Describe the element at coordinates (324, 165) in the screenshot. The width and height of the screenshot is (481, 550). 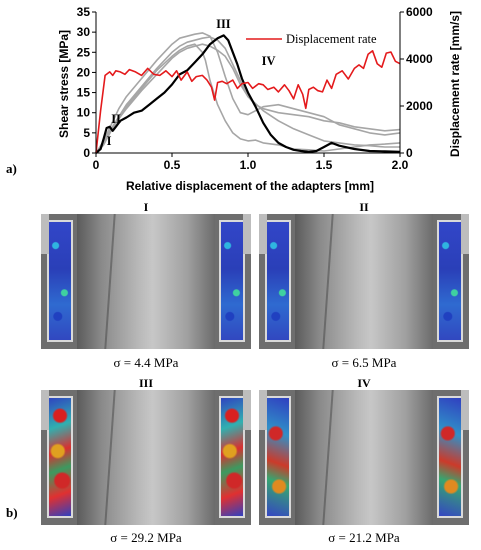
I see `x-tick-label: 1.5` at that location.